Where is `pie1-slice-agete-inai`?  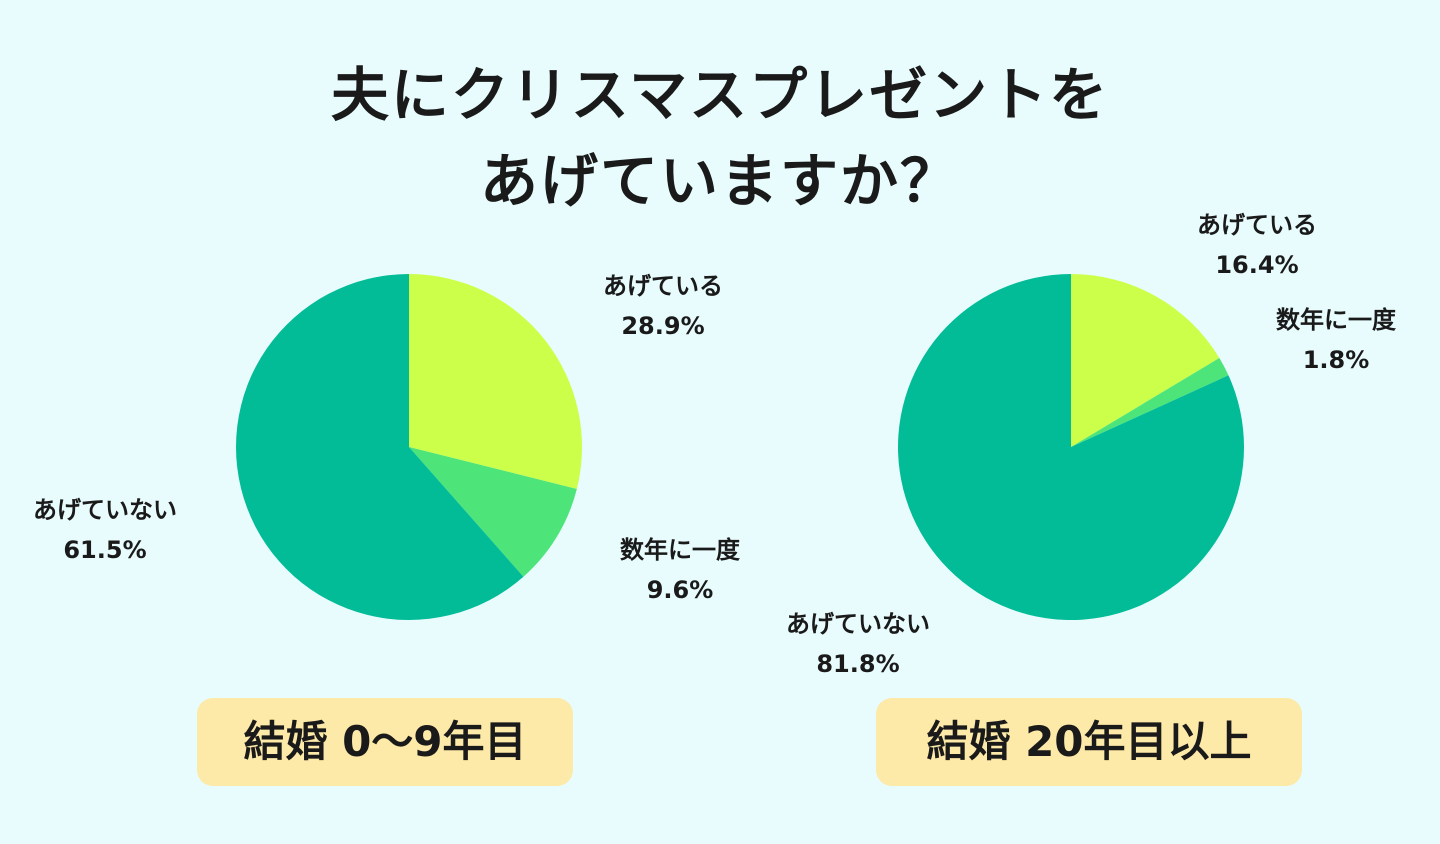
pie1-slice-agete-inai is located at coordinates (380, 447).